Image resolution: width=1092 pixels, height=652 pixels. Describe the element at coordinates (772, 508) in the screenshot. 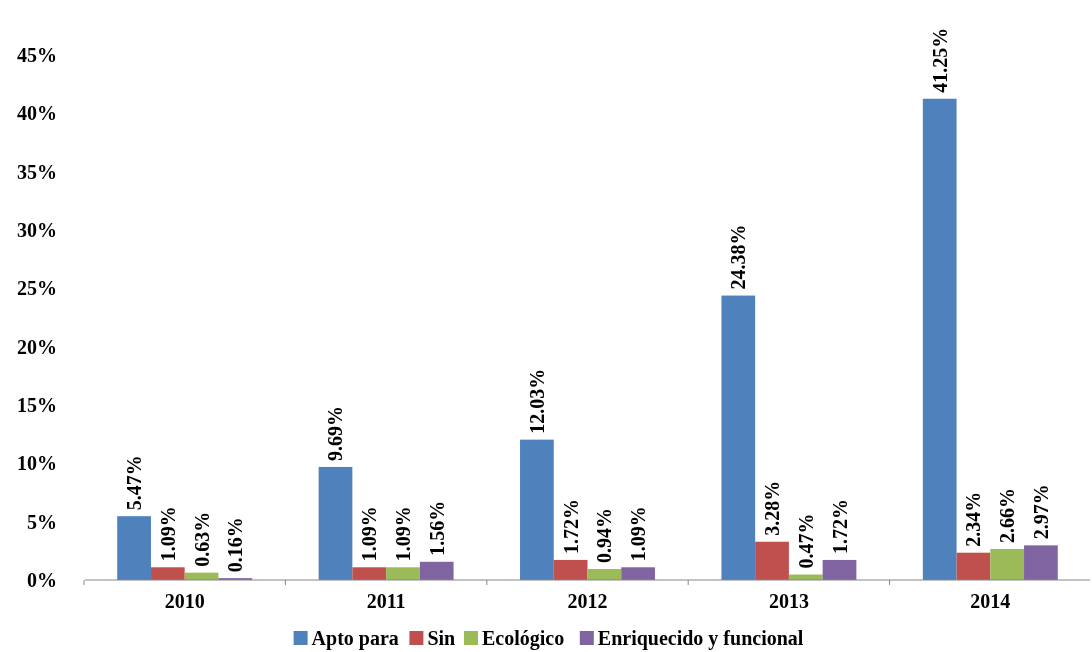

I see `data-label: 3.28%` at that location.